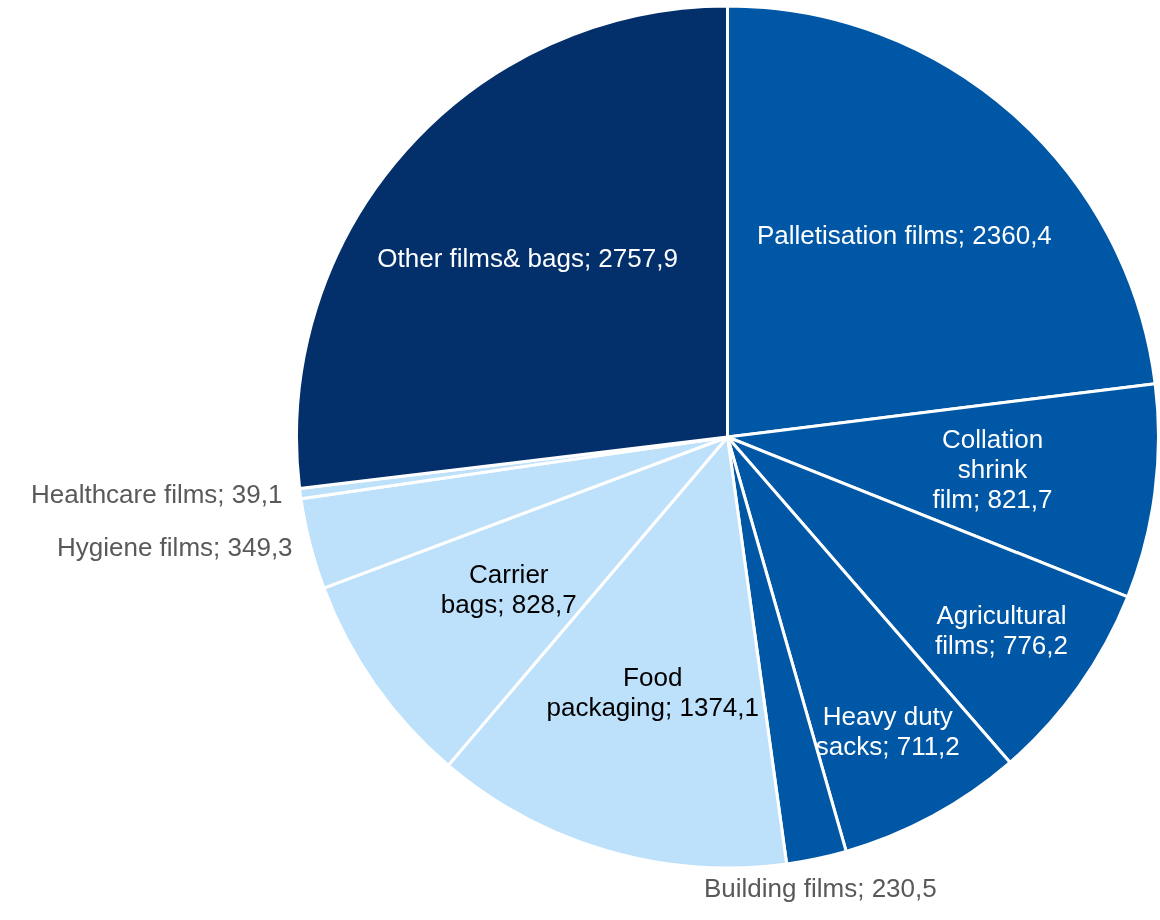  I want to click on slice-label: Hygiene films; 349,3, so click(175, 546).